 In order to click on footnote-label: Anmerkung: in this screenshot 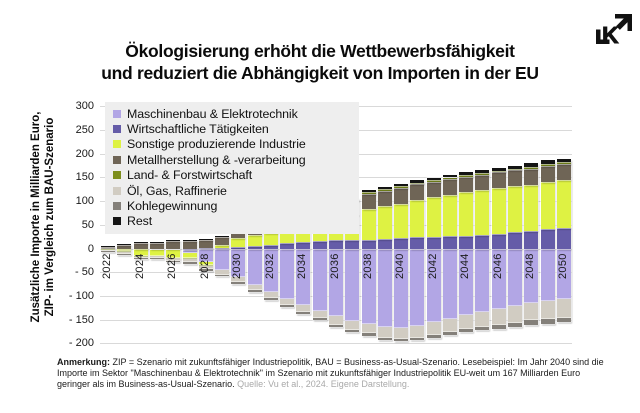, I will do `click(84, 362)`.